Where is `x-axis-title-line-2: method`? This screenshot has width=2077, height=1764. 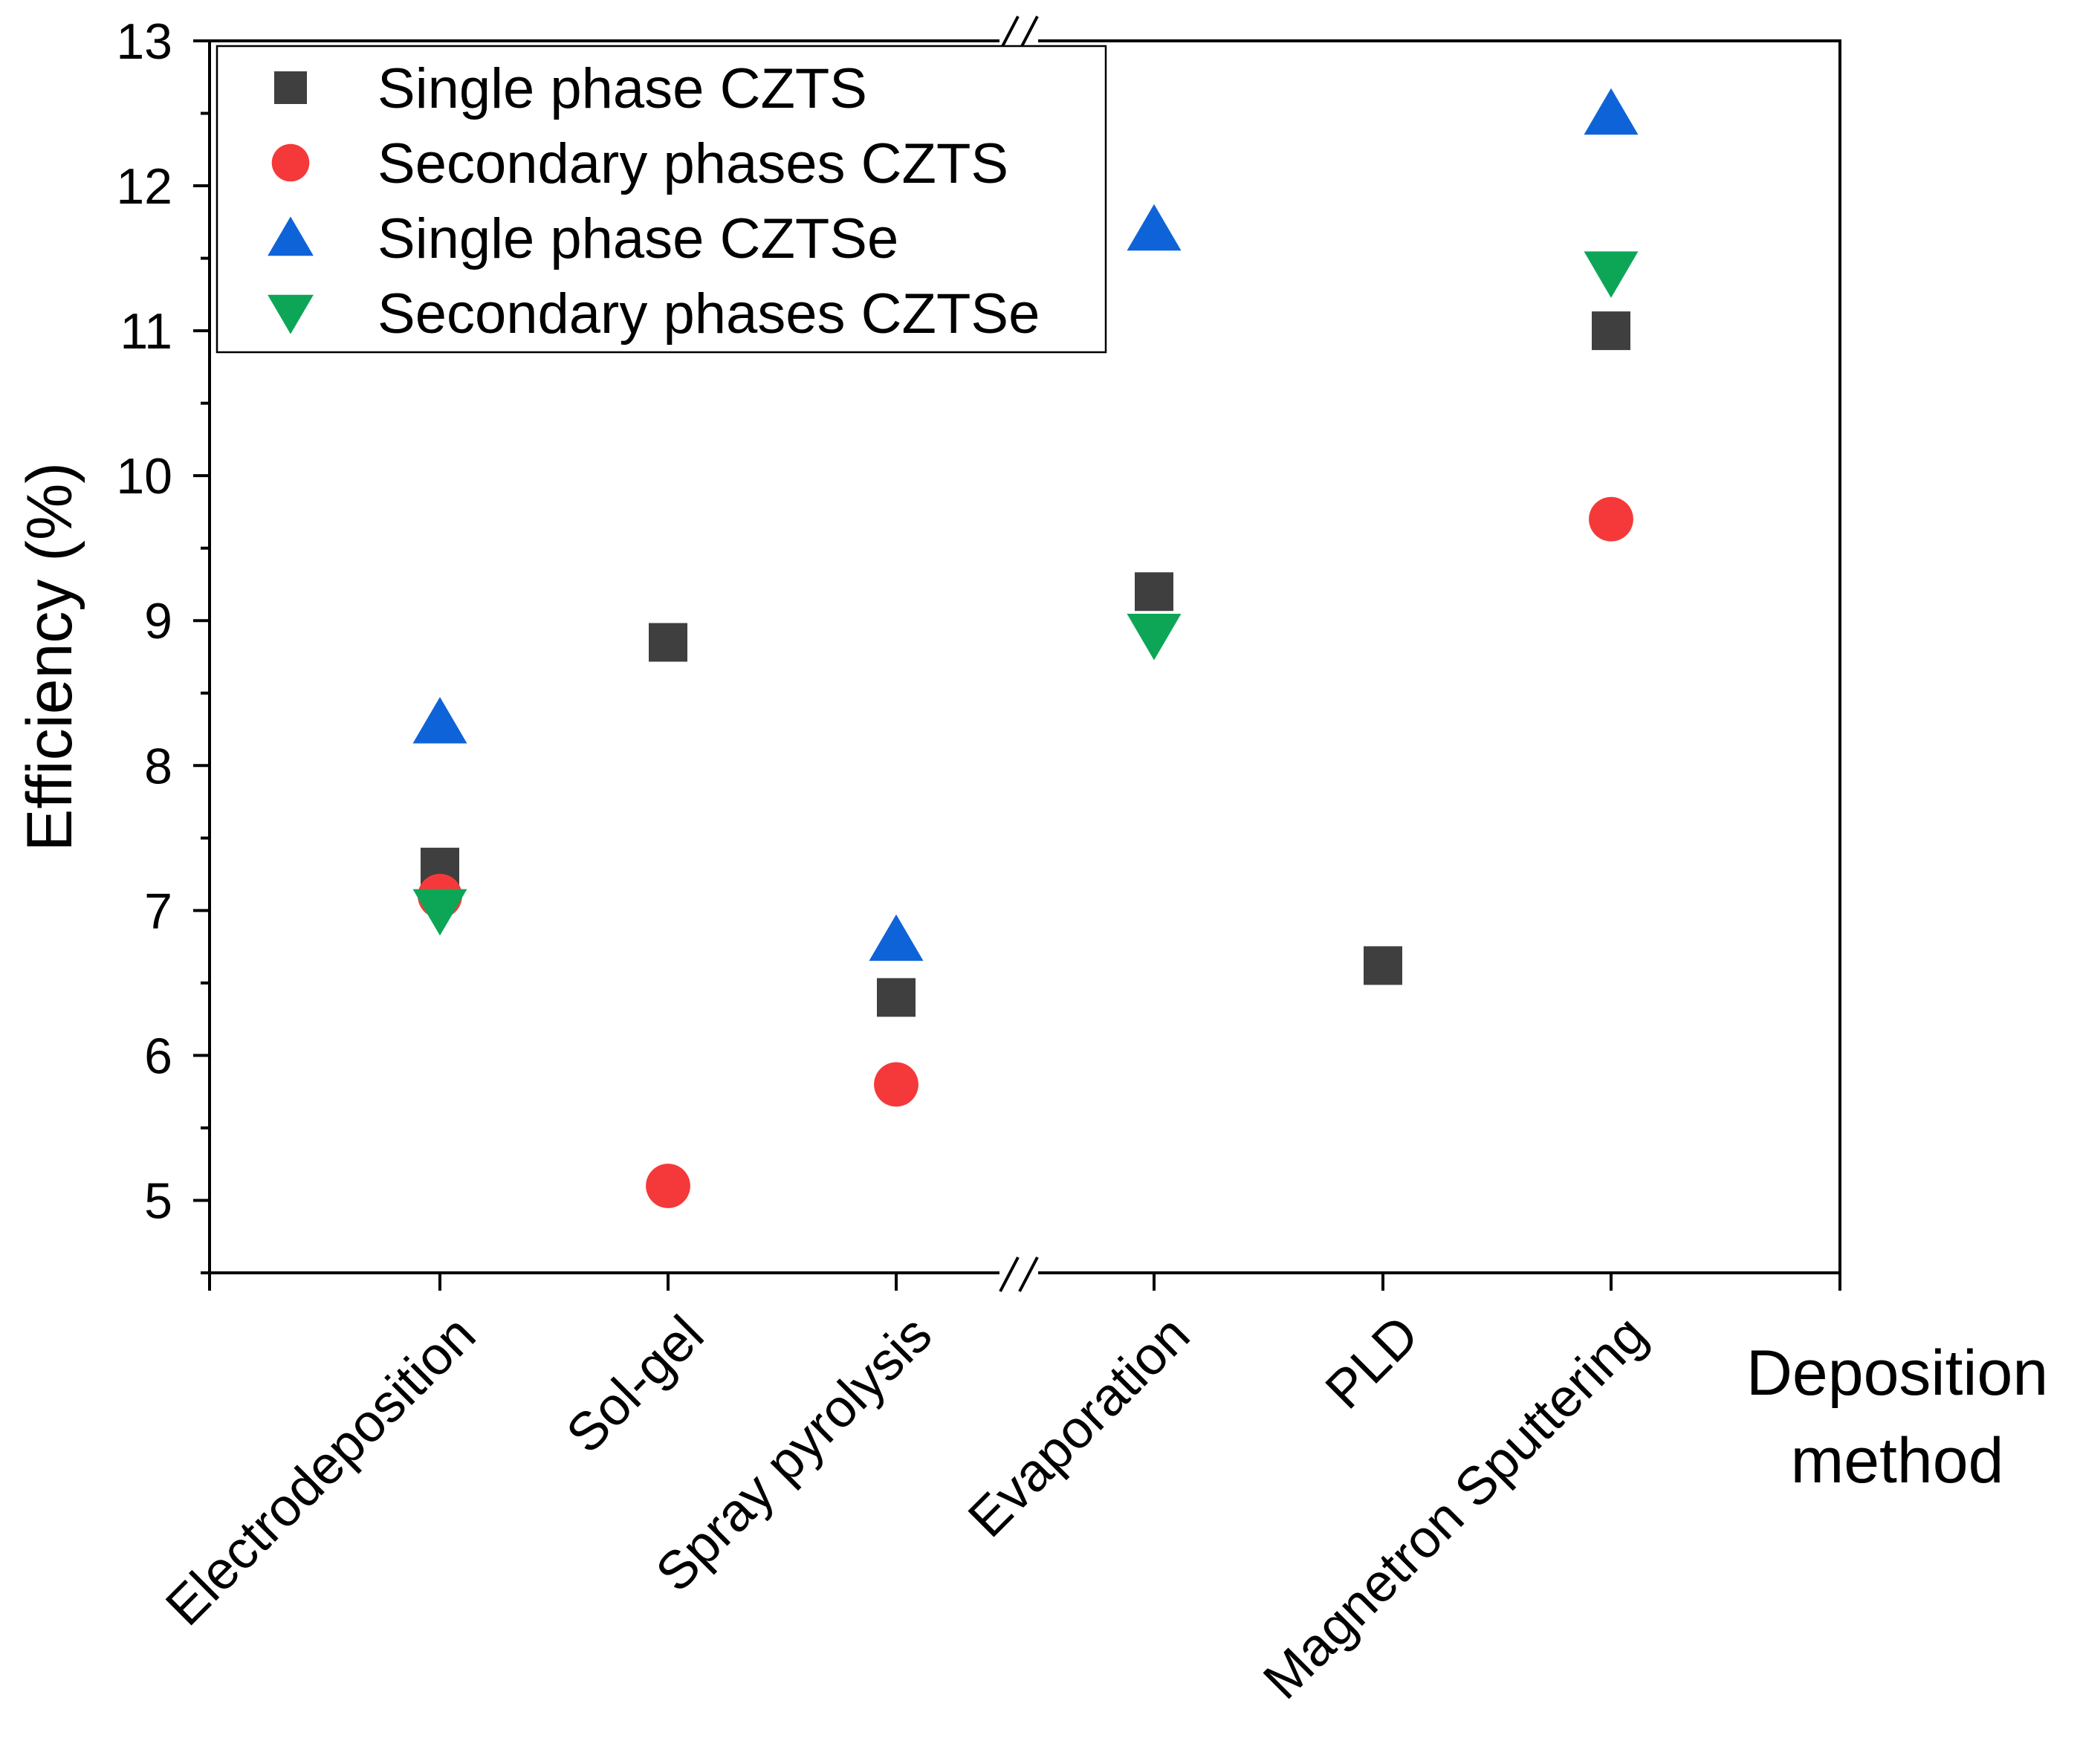
x-axis-title-line-2: method is located at coordinates (1897, 1461).